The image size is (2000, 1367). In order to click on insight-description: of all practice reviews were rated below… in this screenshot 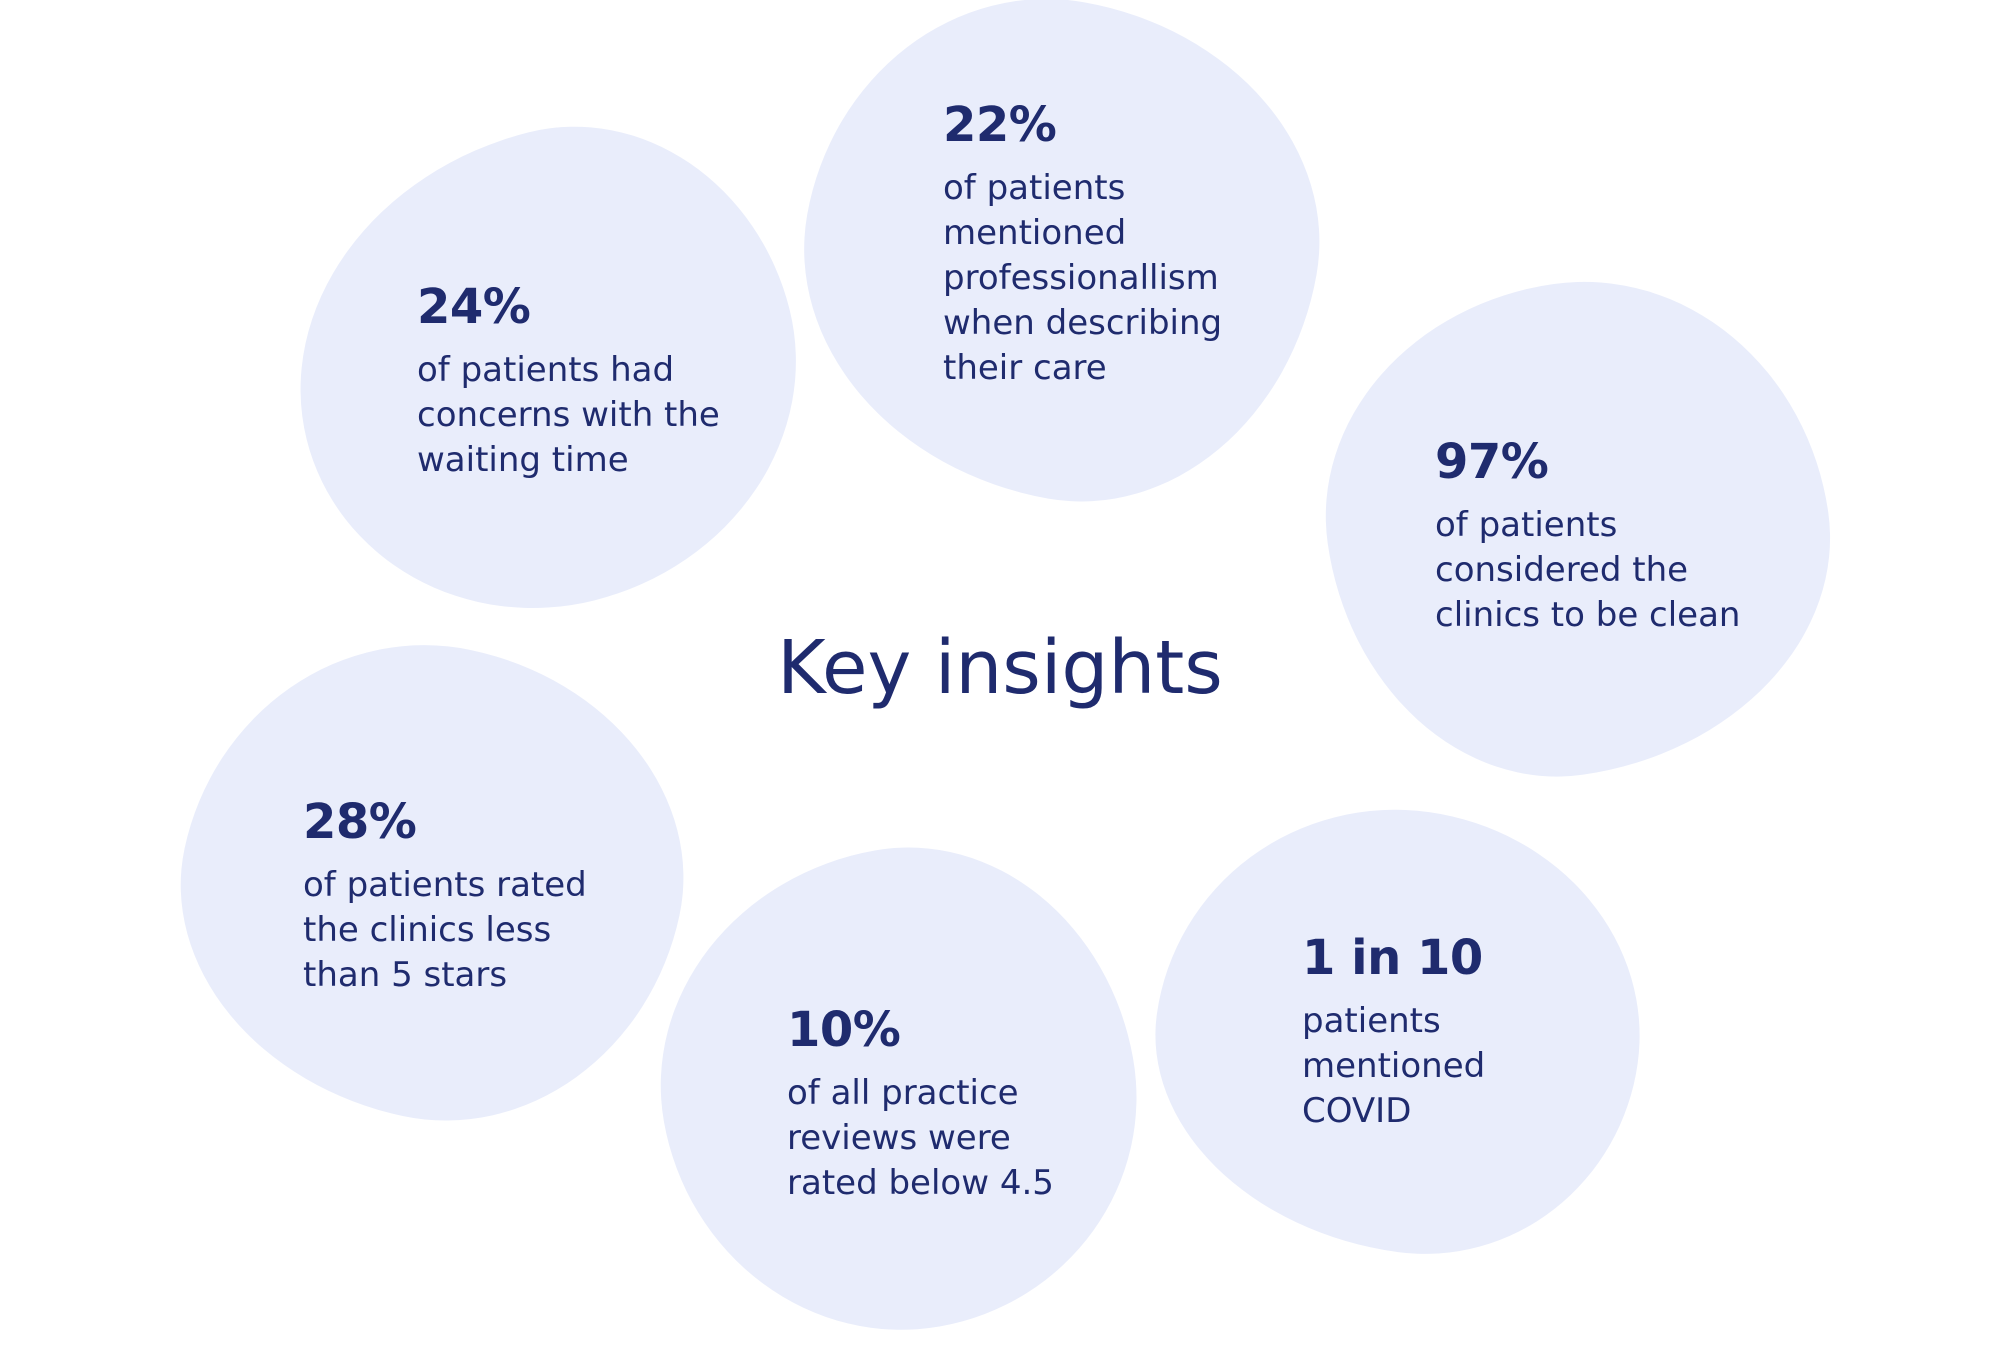, I will do `click(920, 1138)`.